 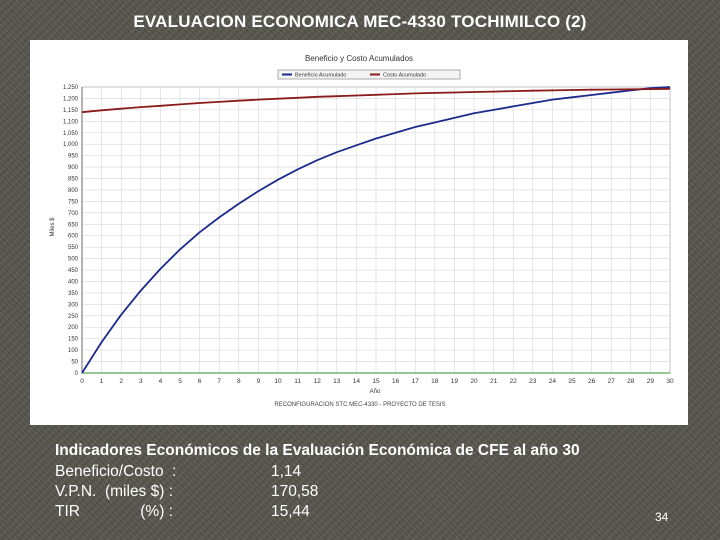 I want to click on x-tick-label: 0, so click(x=82, y=381).